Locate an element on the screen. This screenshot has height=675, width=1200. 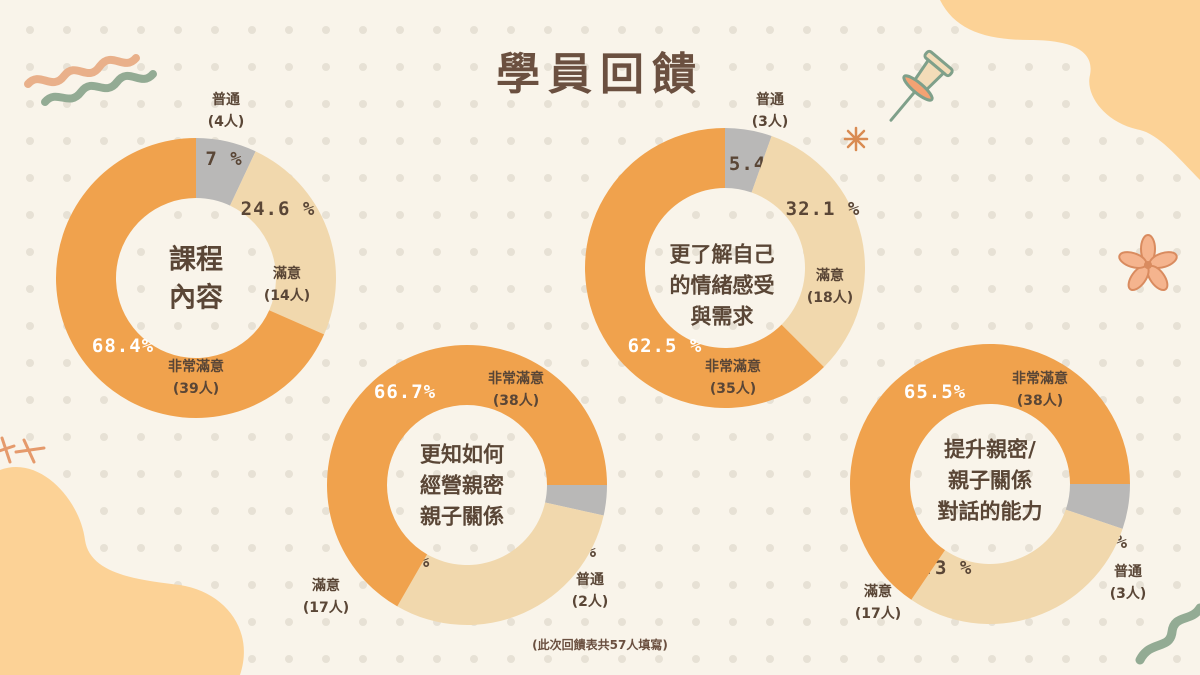
flower-icon is located at coordinates (1148, 262).